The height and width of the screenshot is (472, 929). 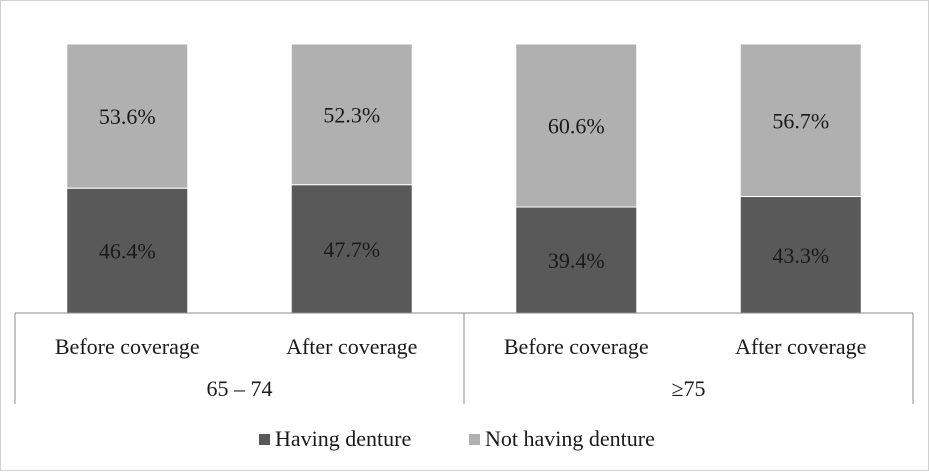 I want to click on group-label: ≥75, so click(x=688, y=388).